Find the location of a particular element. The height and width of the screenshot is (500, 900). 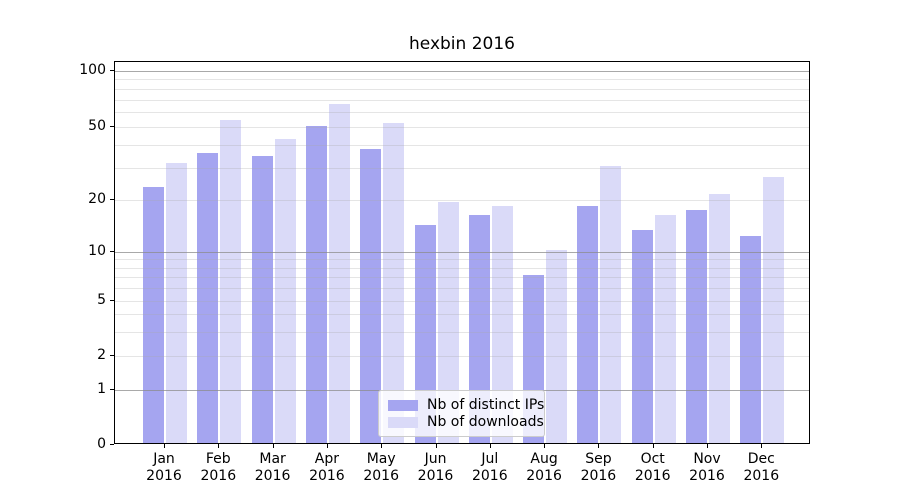

x-tick-label-may: May 2016 is located at coordinates (381, 467).